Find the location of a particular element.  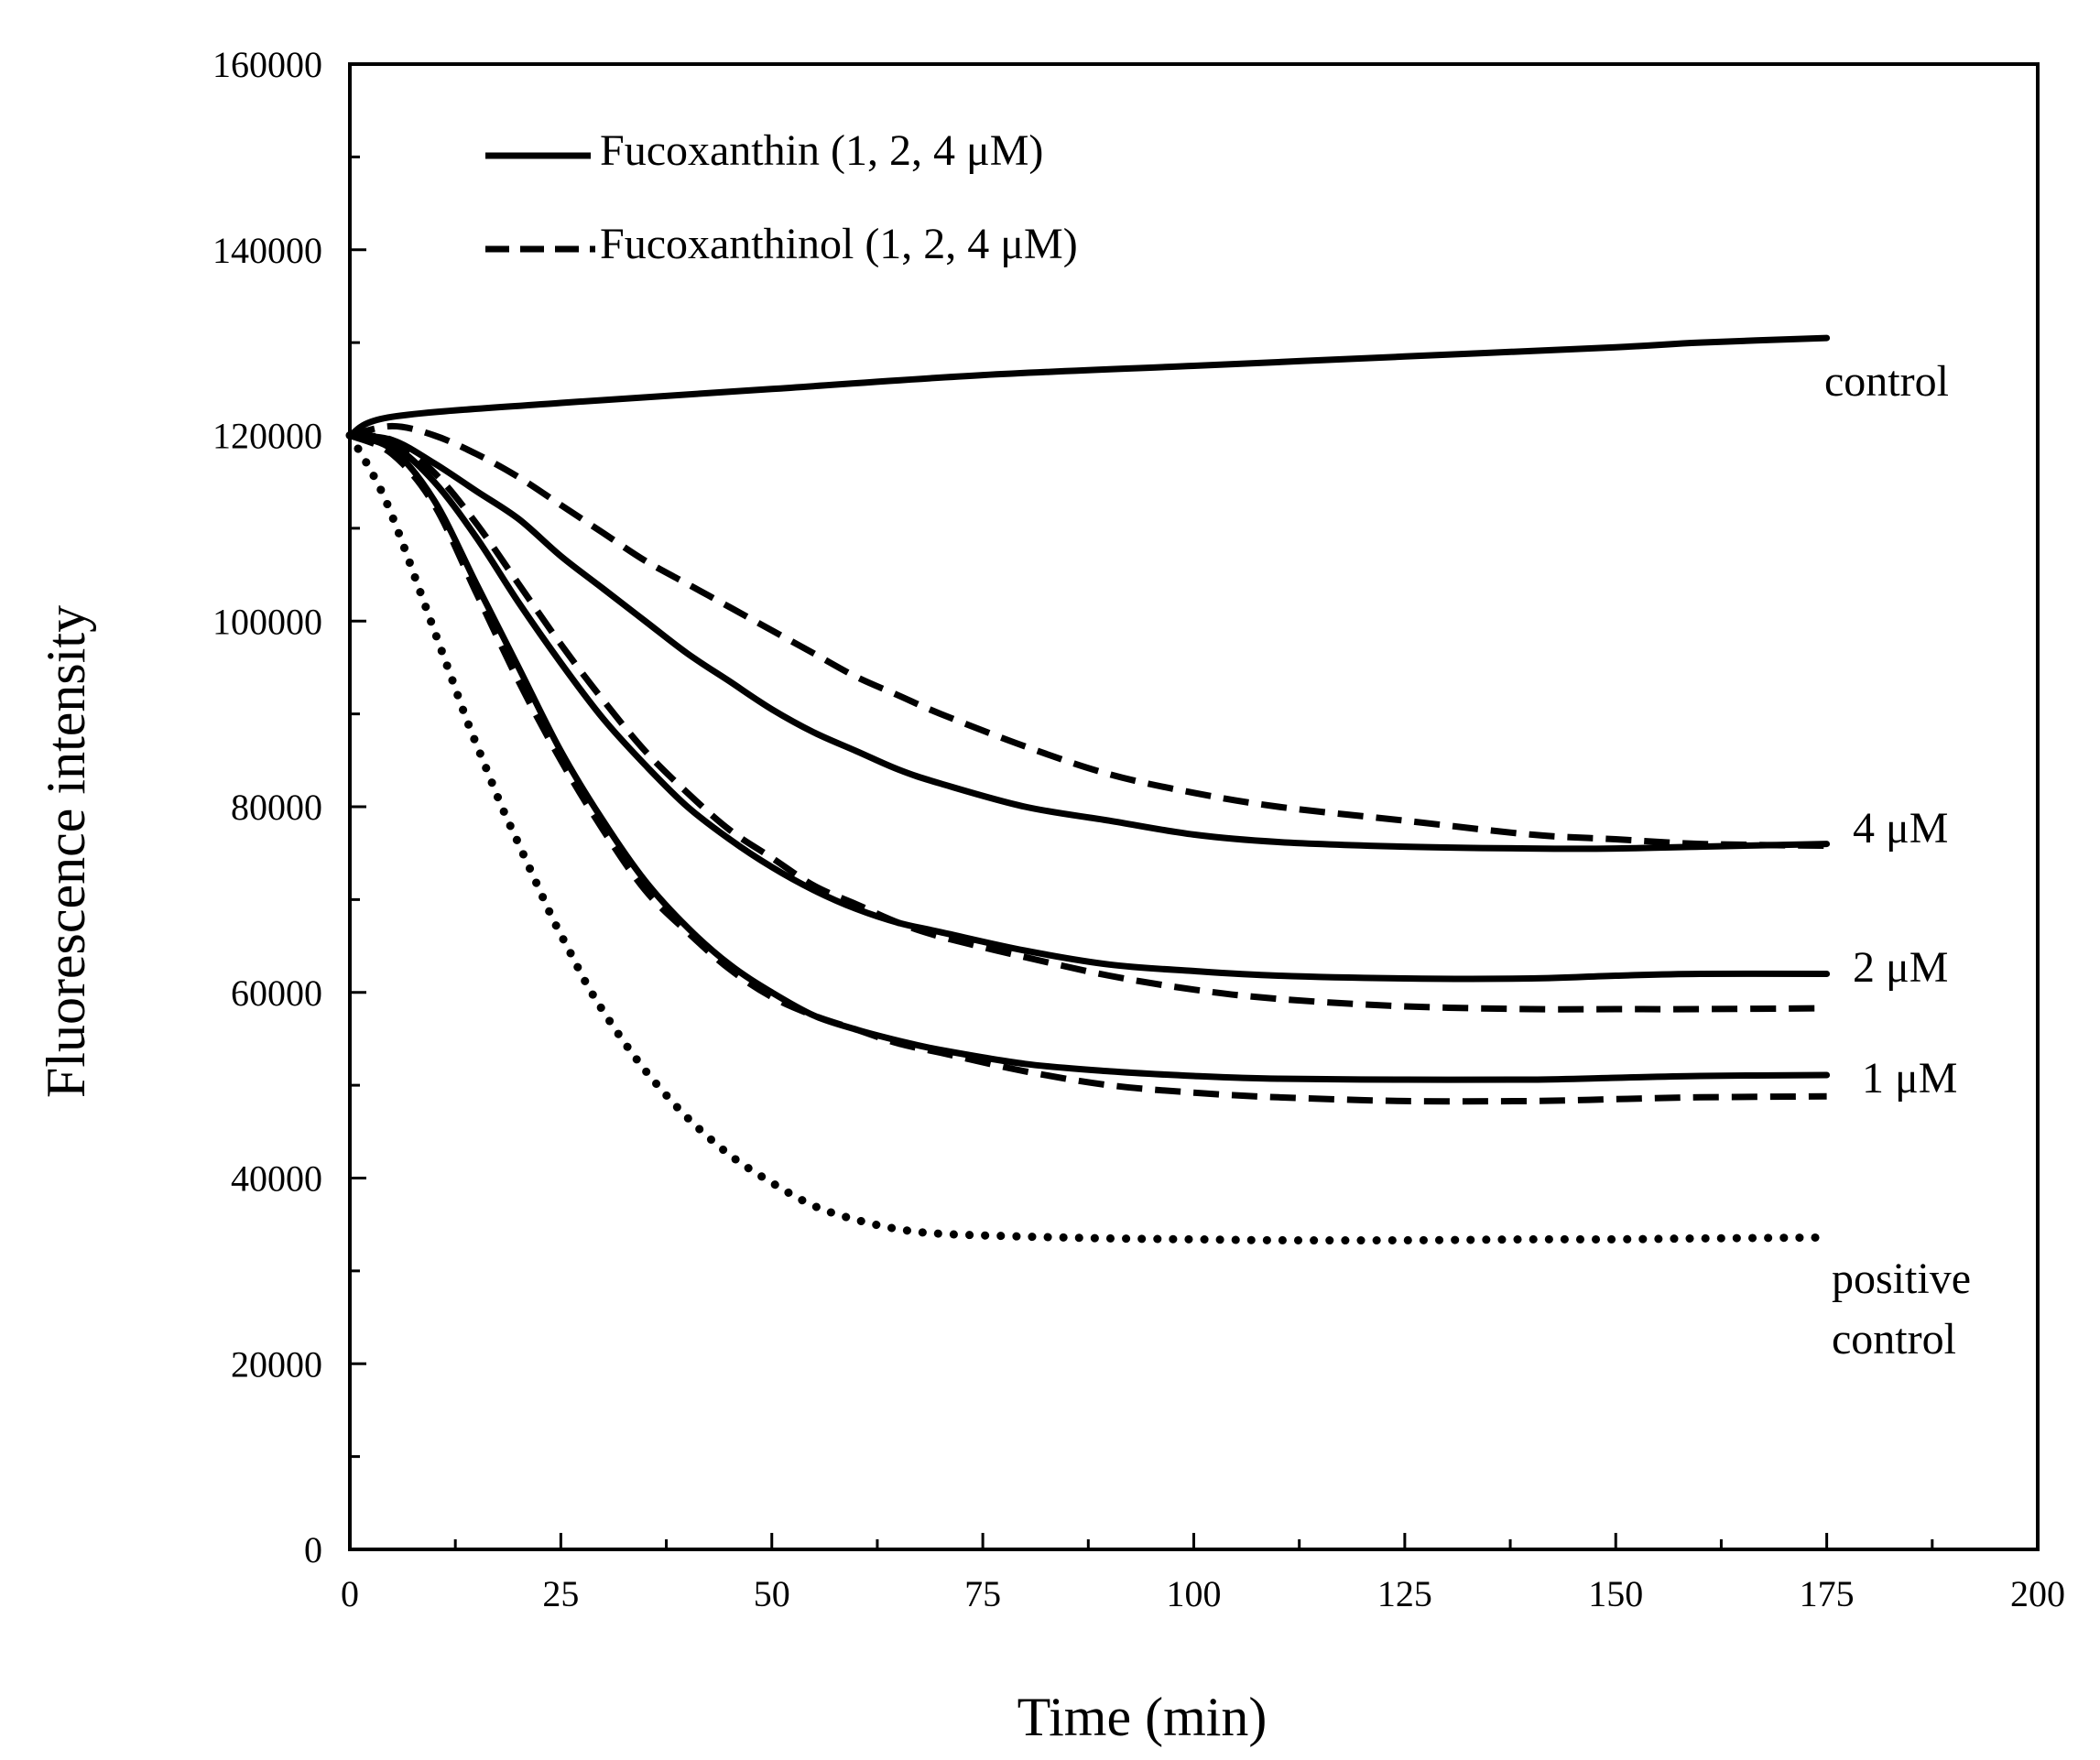

y-tick-label-60000: 60000 is located at coordinates (277, 993).